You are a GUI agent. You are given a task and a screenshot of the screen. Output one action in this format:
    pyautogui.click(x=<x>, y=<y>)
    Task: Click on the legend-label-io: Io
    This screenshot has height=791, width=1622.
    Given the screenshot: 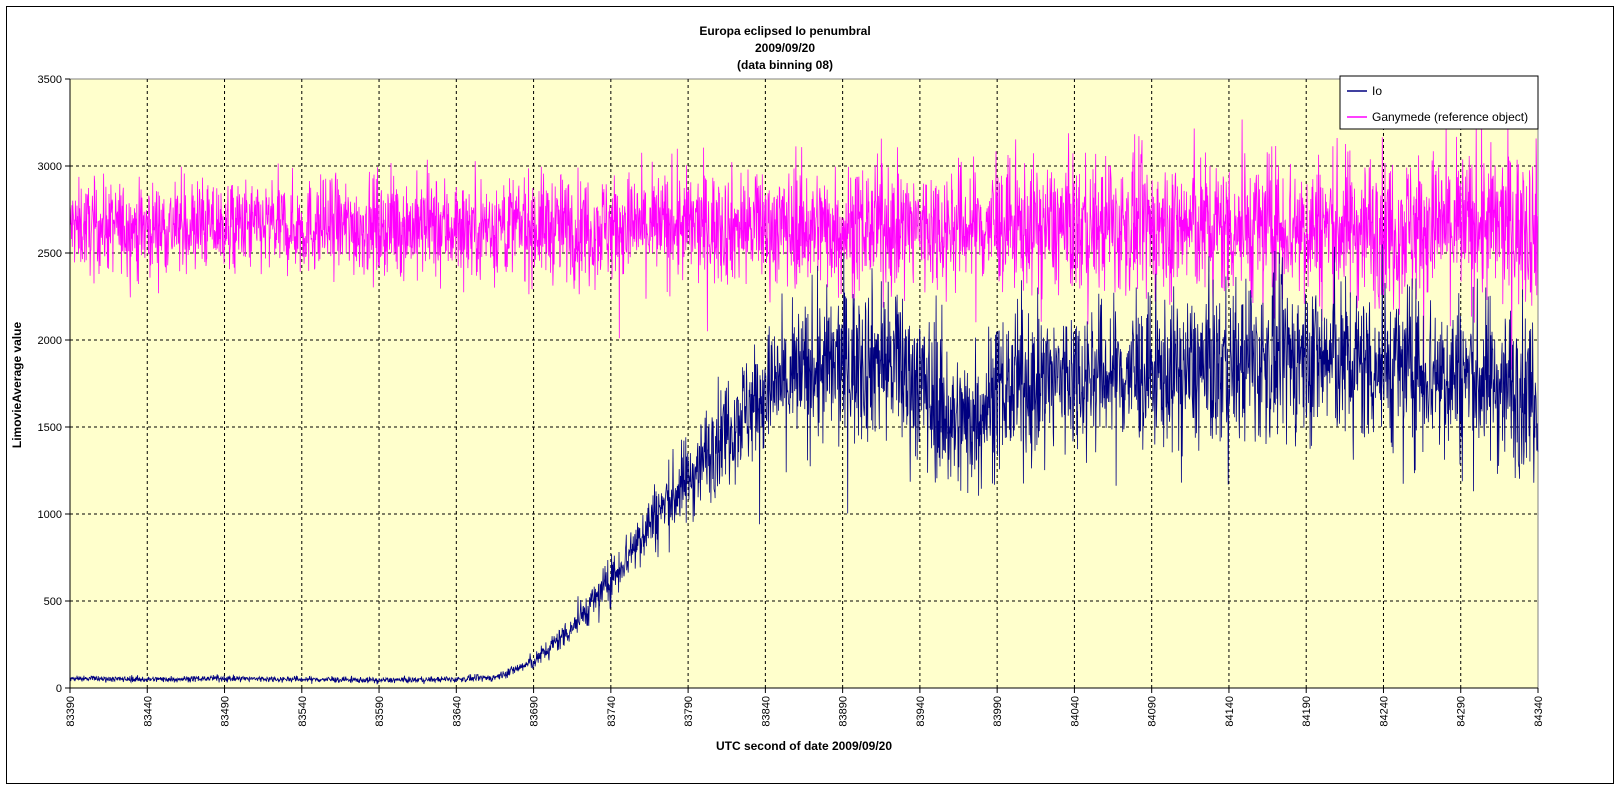 What is the action you would take?
    pyautogui.click(x=1377, y=91)
    